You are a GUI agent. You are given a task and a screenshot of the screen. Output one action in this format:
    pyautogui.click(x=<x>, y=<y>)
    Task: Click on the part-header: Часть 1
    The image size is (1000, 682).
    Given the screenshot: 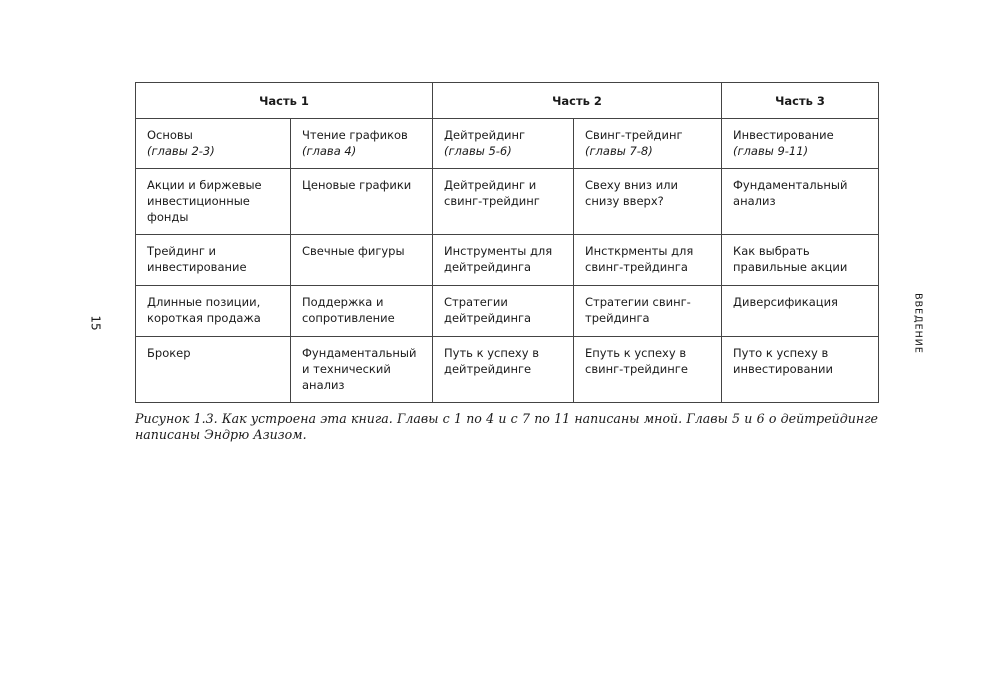 What is the action you would take?
    pyautogui.click(x=284, y=100)
    